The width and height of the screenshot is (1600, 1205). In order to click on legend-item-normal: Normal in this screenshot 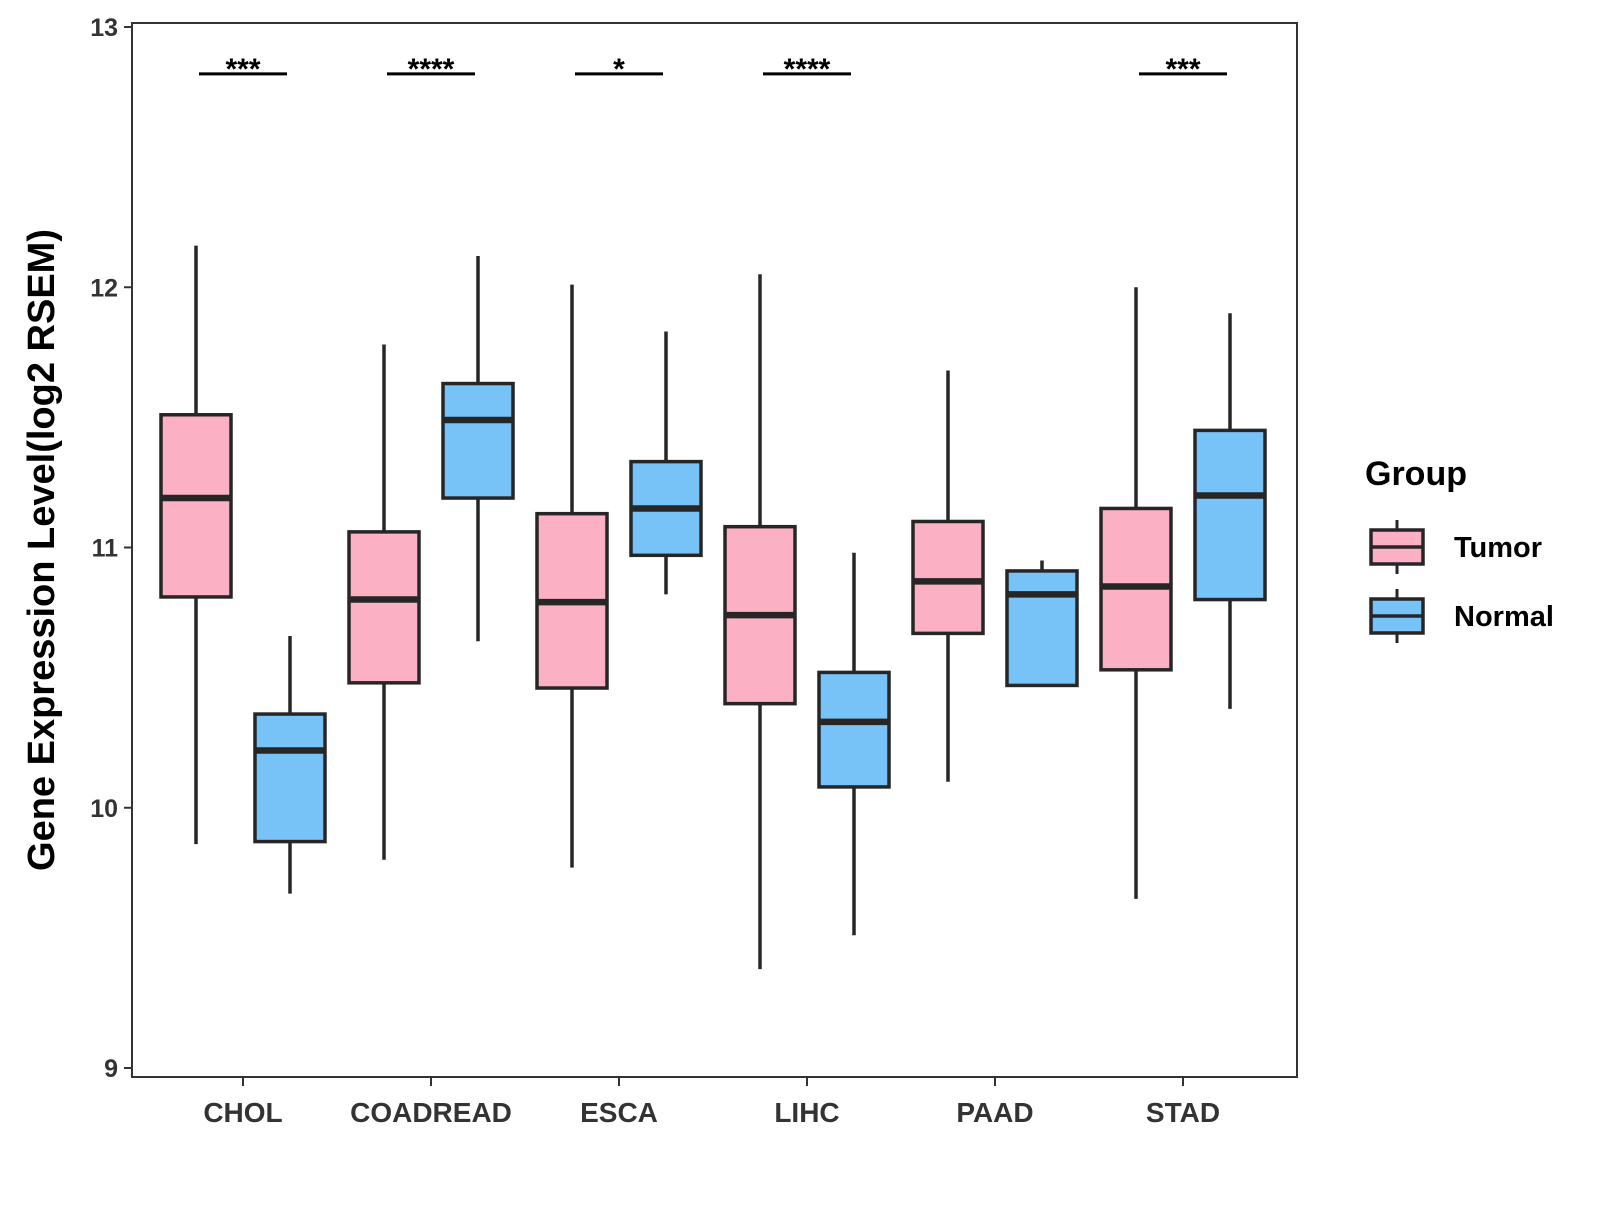, I will do `click(1461, 616)`.